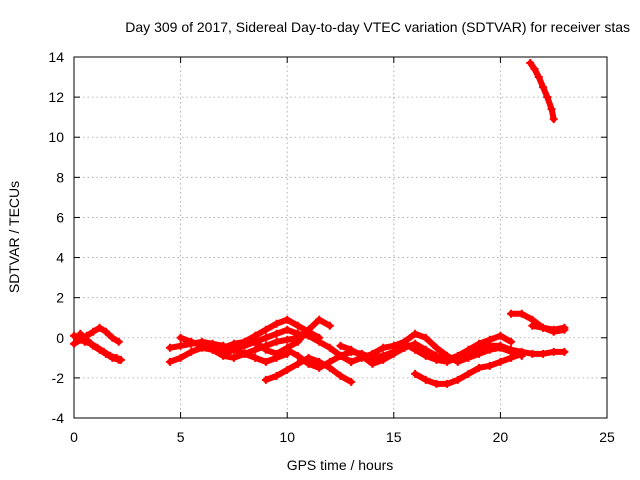 The height and width of the screenshot is (480, 640). What do you see at coordinates (484, 352) in the screenshot?
I see `data-track-track-n` at bounding box center [484, 352].